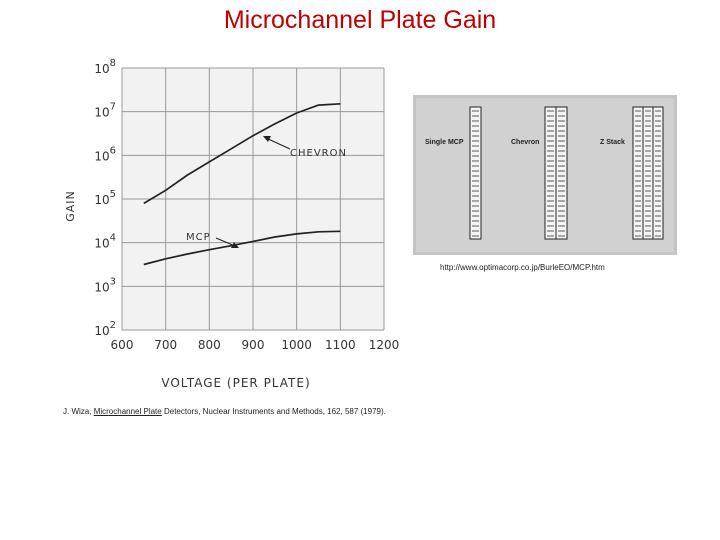  What do you see at coordinates (105, 329) in the screenshot?
I see `y-tick-label: 10²` at bounding box center [105, 329].